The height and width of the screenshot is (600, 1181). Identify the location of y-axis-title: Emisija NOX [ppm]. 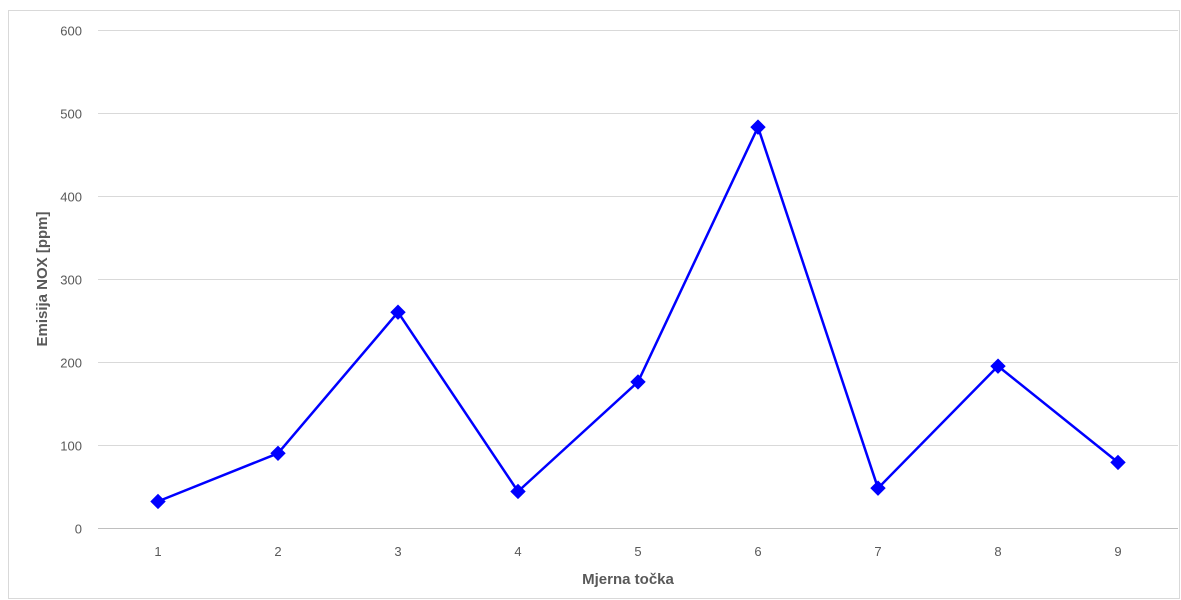
(42, 278).